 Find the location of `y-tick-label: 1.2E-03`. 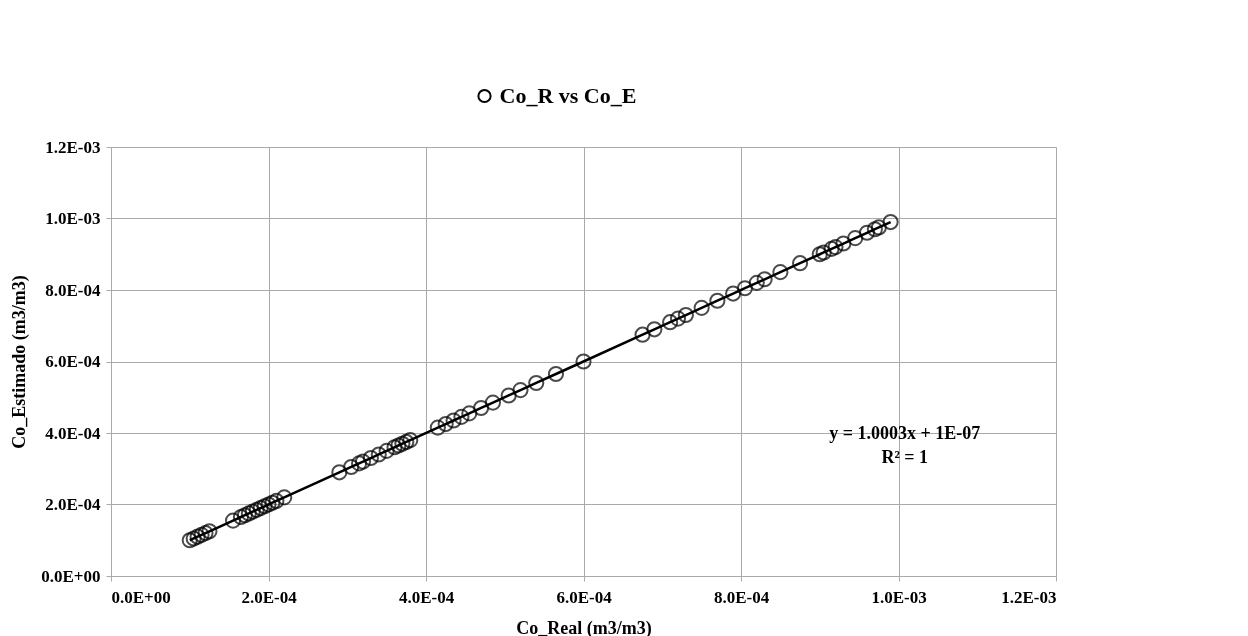

y-tick-label: 1.2E-03 is located at coordinates (73, 147).